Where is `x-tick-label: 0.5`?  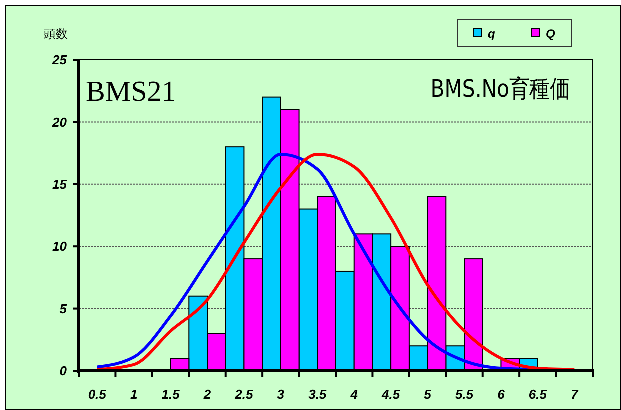 x-tick-label: 0.5 is located at coordinates (98, 394).